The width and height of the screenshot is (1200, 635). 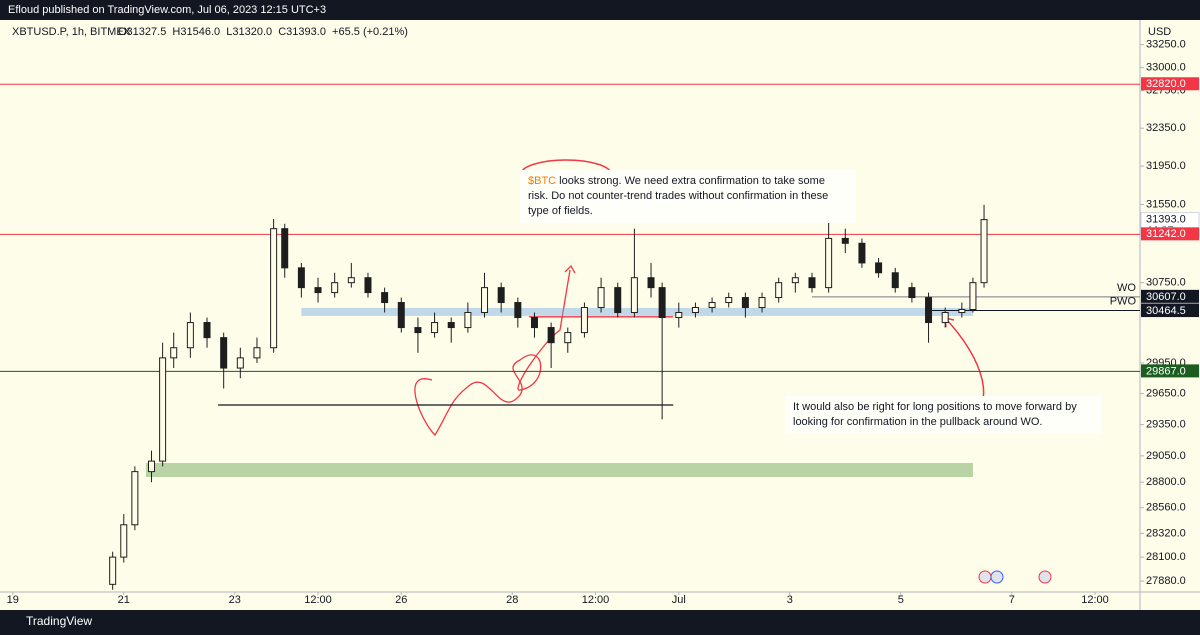 I want to click on price-tag-label: 30607.0, so click(x=1166, y=297).